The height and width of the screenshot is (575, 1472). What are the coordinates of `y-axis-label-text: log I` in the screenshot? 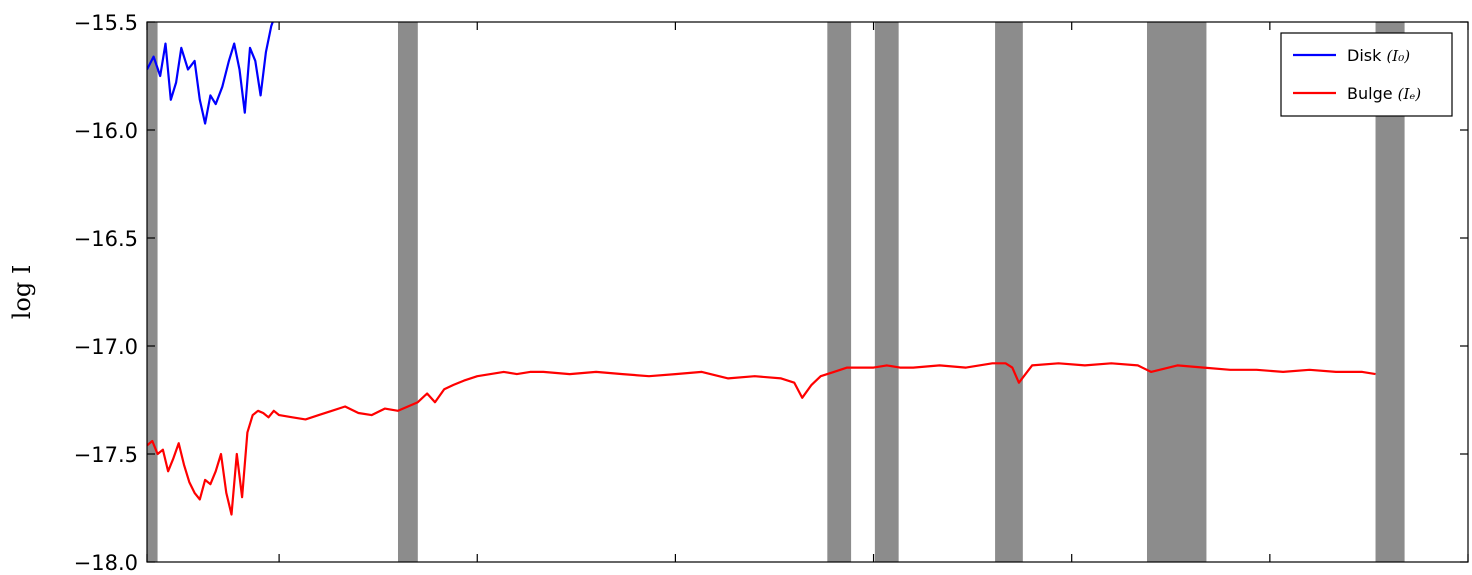 It's located at (22, 292).